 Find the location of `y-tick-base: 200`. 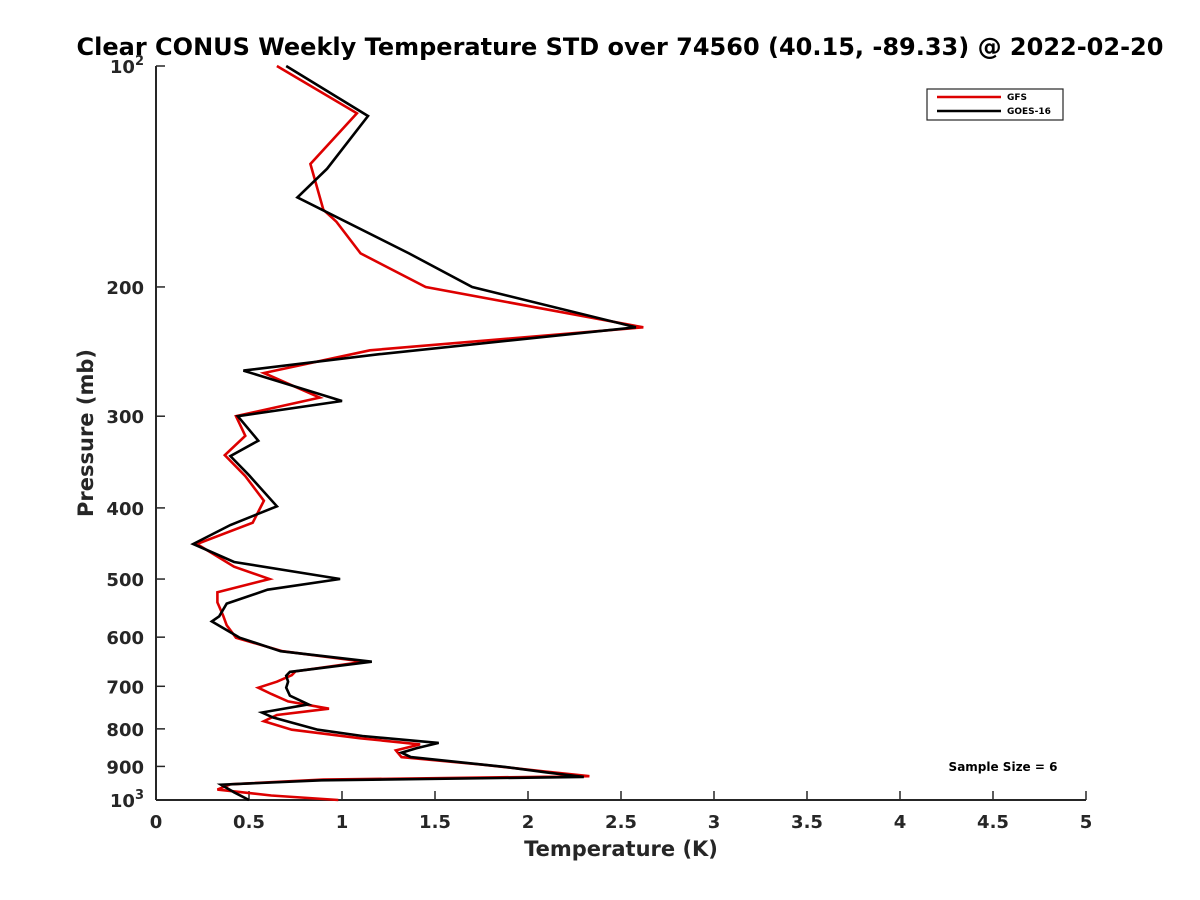

y-tick-base: 200 is located at coordinates (125, 288).